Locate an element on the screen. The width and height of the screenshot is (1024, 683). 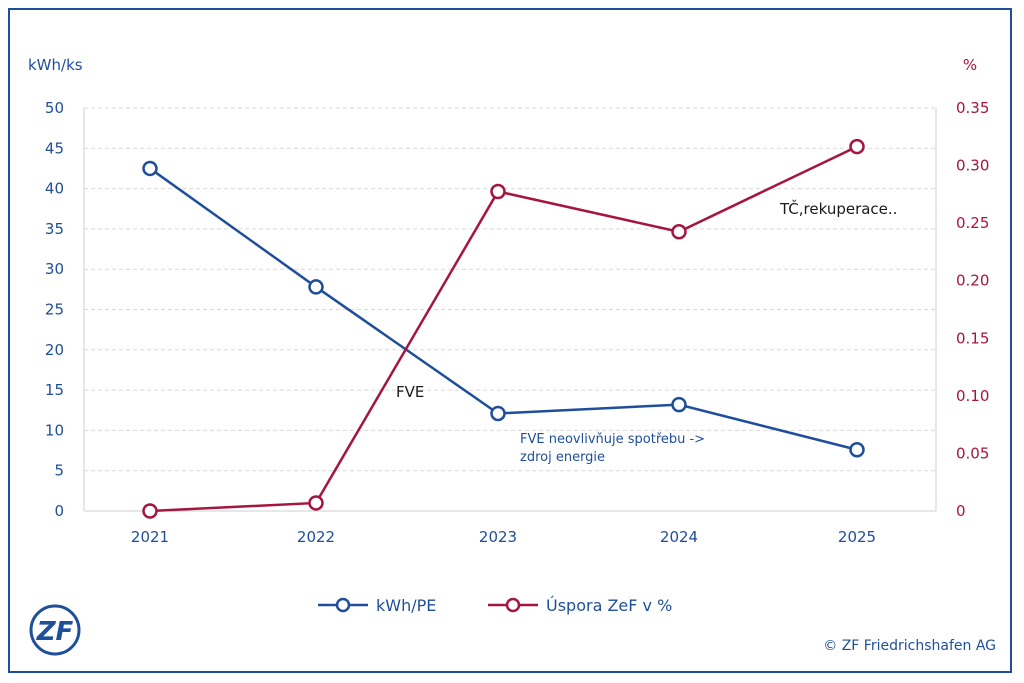
point-kwh-pe-2021 is located at coordinates (150, 168).